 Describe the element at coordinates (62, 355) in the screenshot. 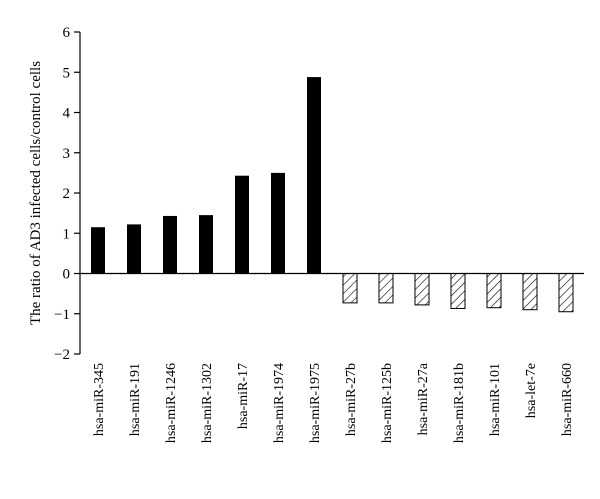

I see `y-tick-label: −2` at that location.